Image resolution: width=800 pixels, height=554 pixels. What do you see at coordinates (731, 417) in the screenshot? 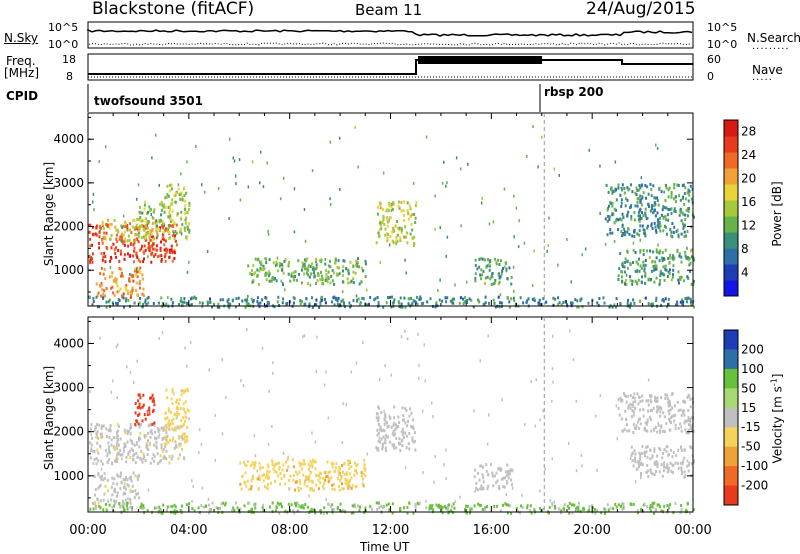
I see `velocity-colorbar-segment` at bounding box center [731, 417].